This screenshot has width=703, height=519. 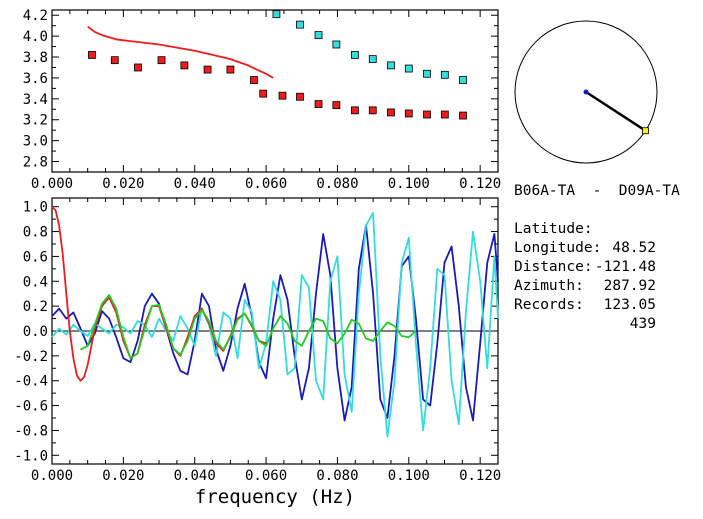 I want to click on info-value: 287.92, so click(x=629, y=286).